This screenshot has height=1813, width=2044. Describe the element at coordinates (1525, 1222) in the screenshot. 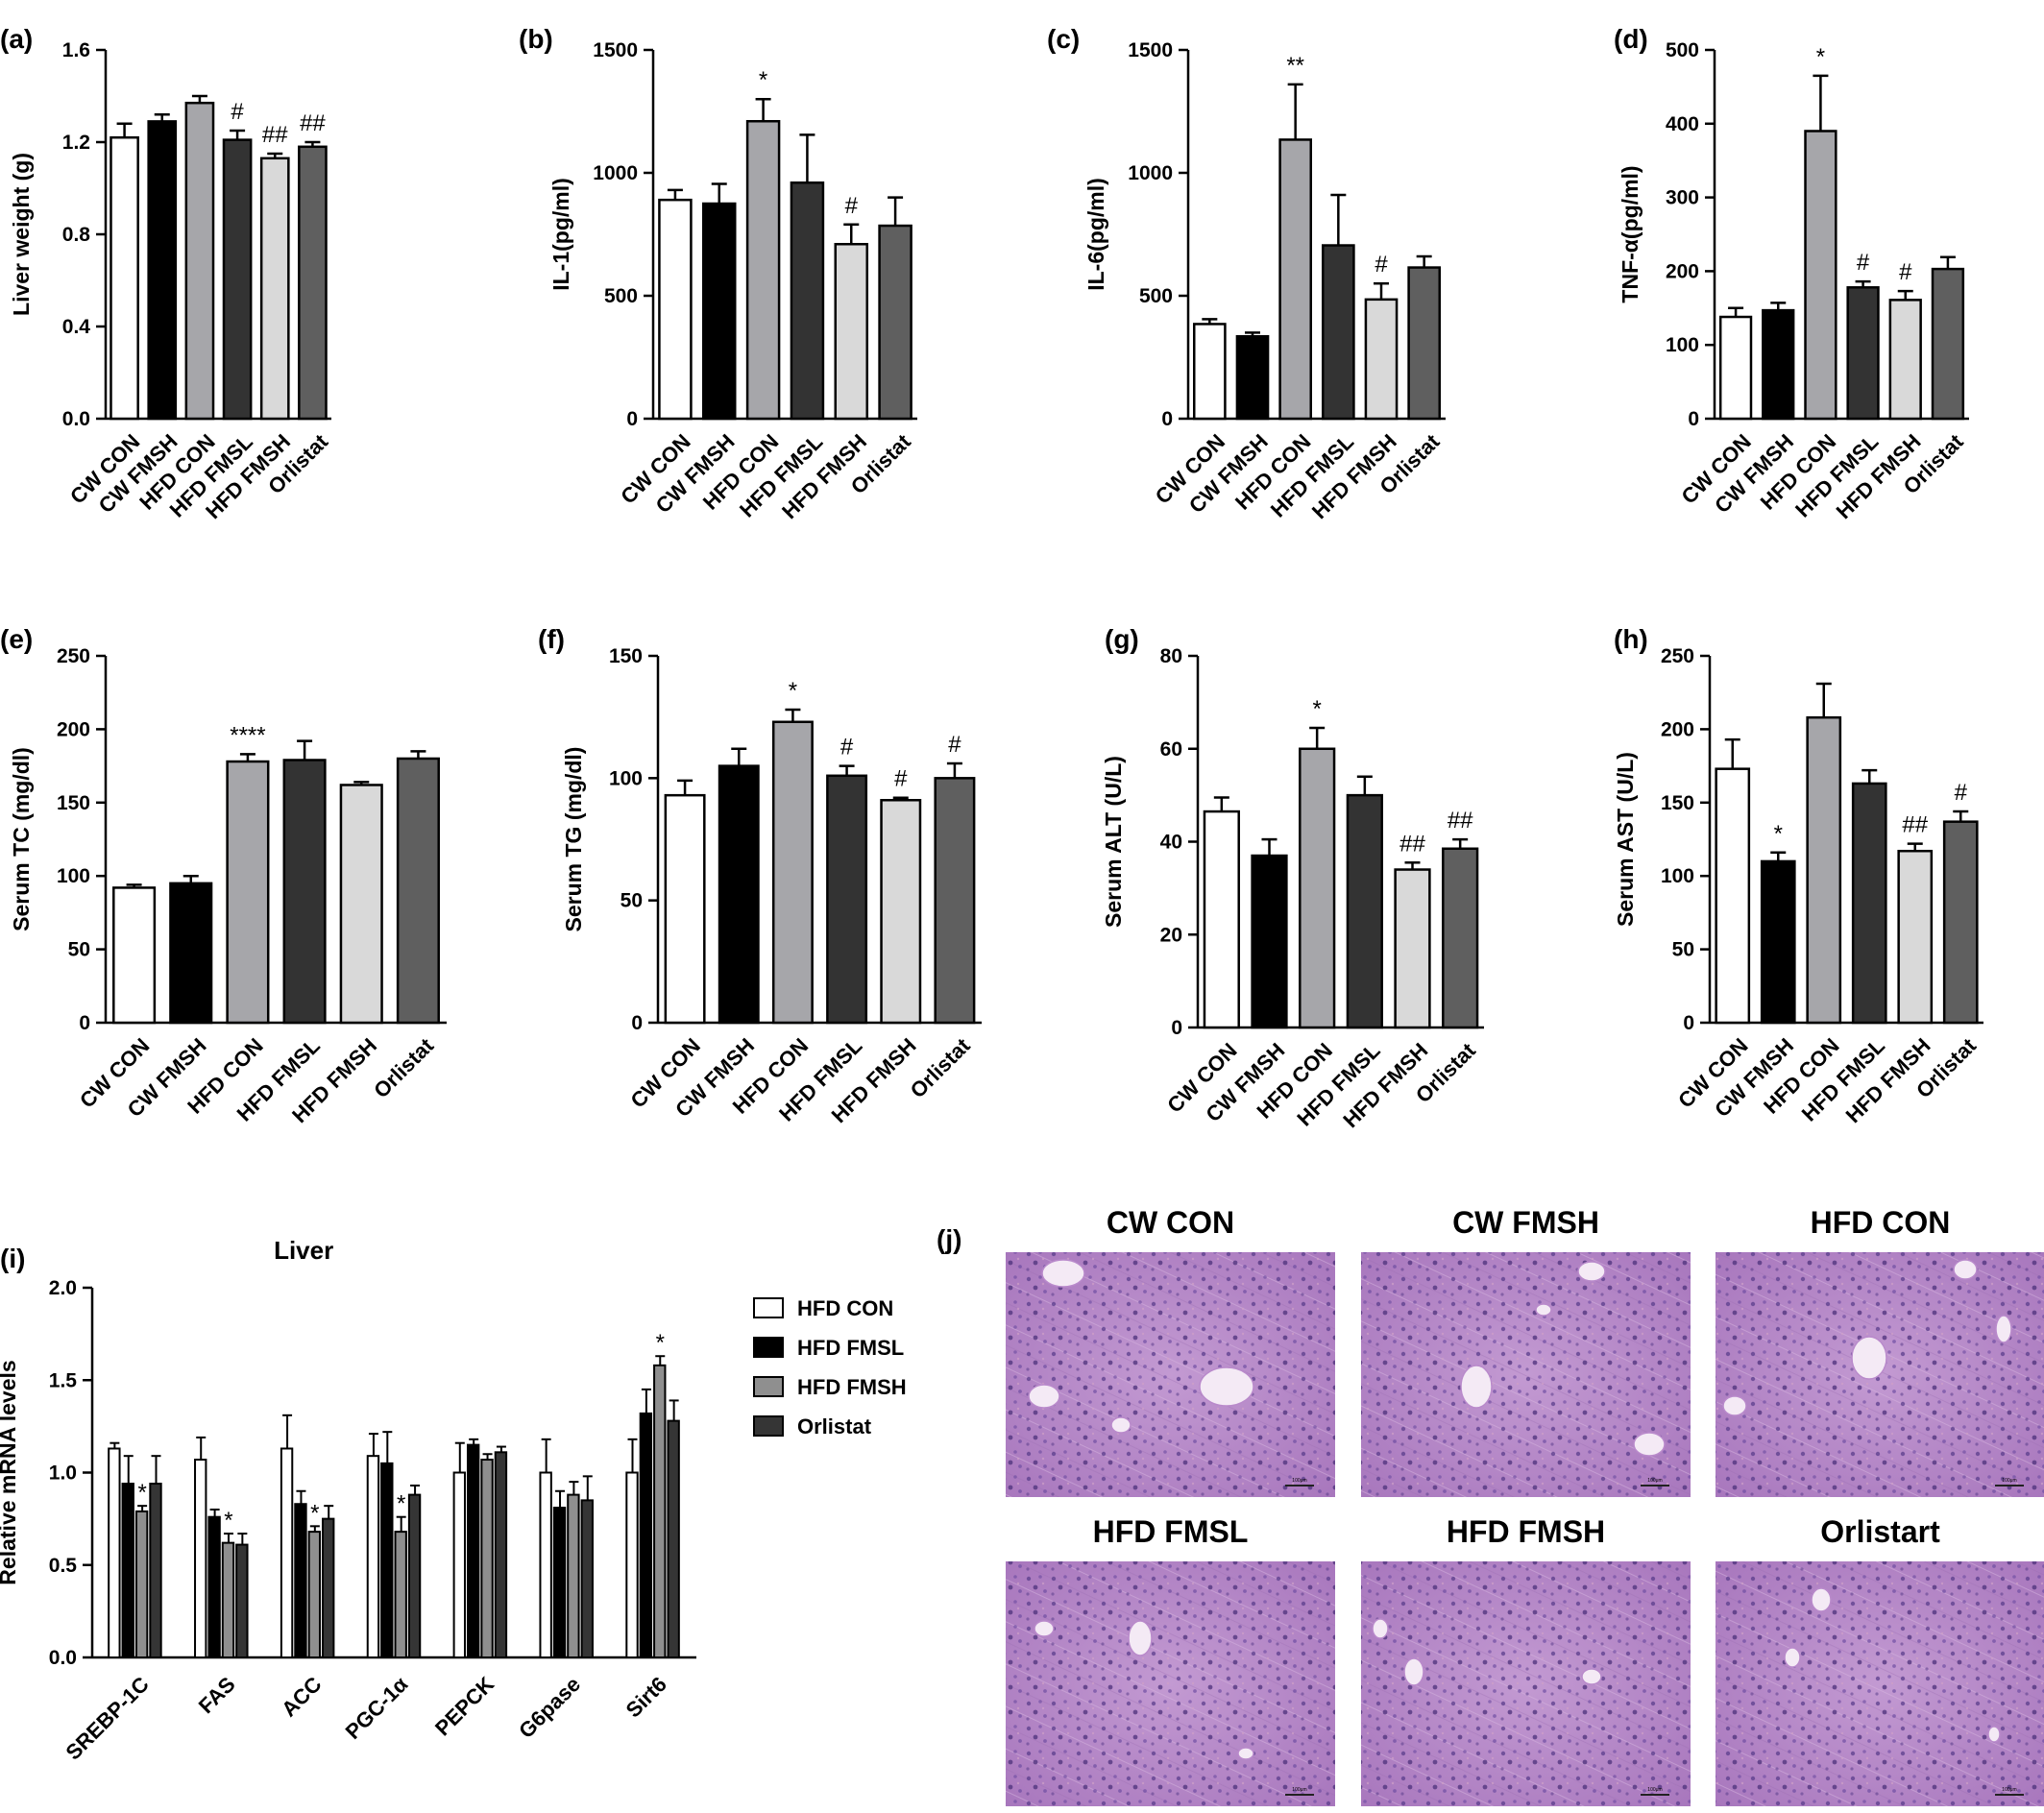

I see `histology-title: CW FMSH` at that location.